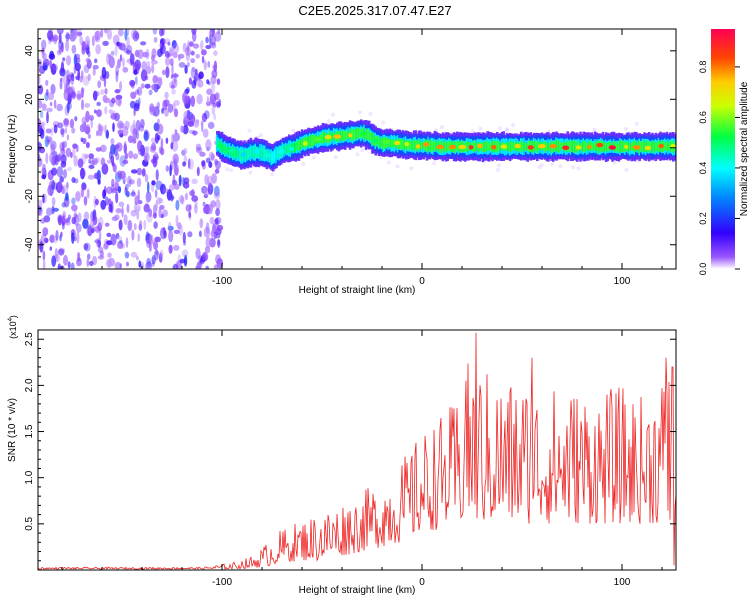  What do you see at coordinates (703, 67) in the screenshot?
I see `colorbar-tick-label: 0.8` at bounding box center [703, 67].